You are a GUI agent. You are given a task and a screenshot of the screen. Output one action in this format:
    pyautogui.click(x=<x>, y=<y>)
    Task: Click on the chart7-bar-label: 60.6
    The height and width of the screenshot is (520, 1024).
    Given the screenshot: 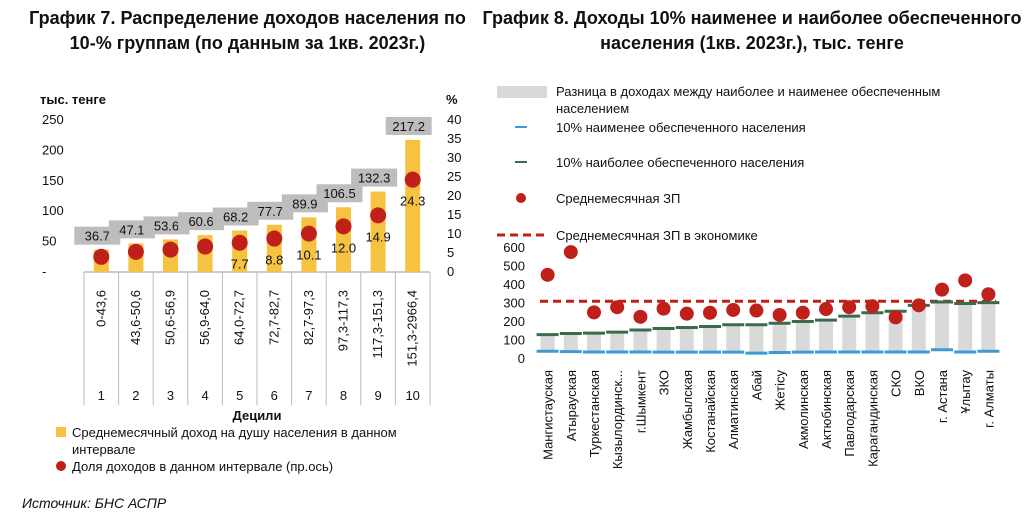 What is the action you would take?
    pyautogui.click(x=200, y=221)
    